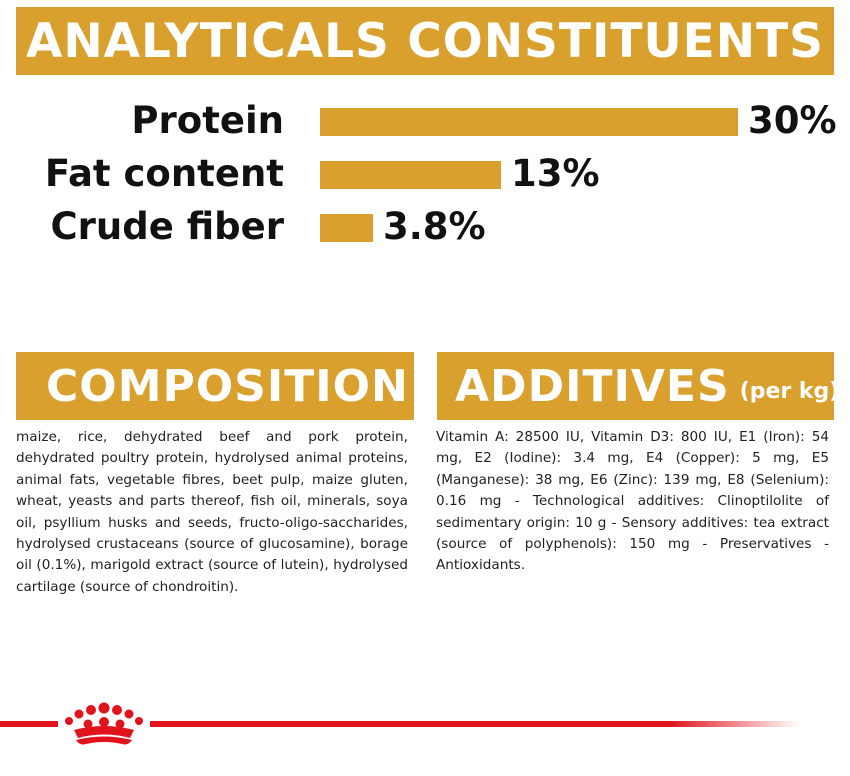 The image size is (850, 776). What do you see at coordinates (529, 122) in the screenshot?
I see `metric-bar-protein` at bounding box center [529, 122].